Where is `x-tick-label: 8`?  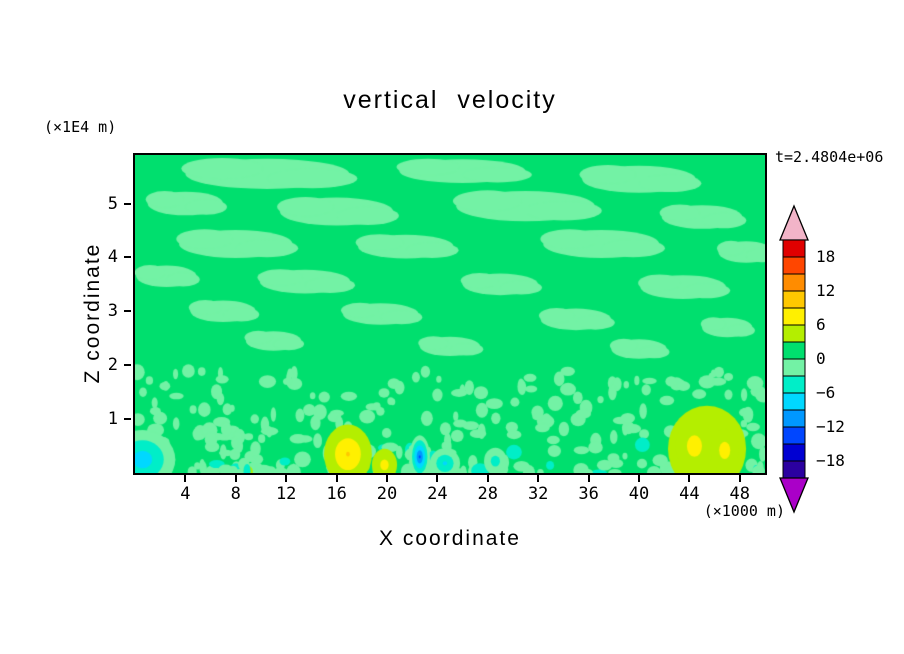
x-tick-label: 8 is located at coordinates (235, 494).